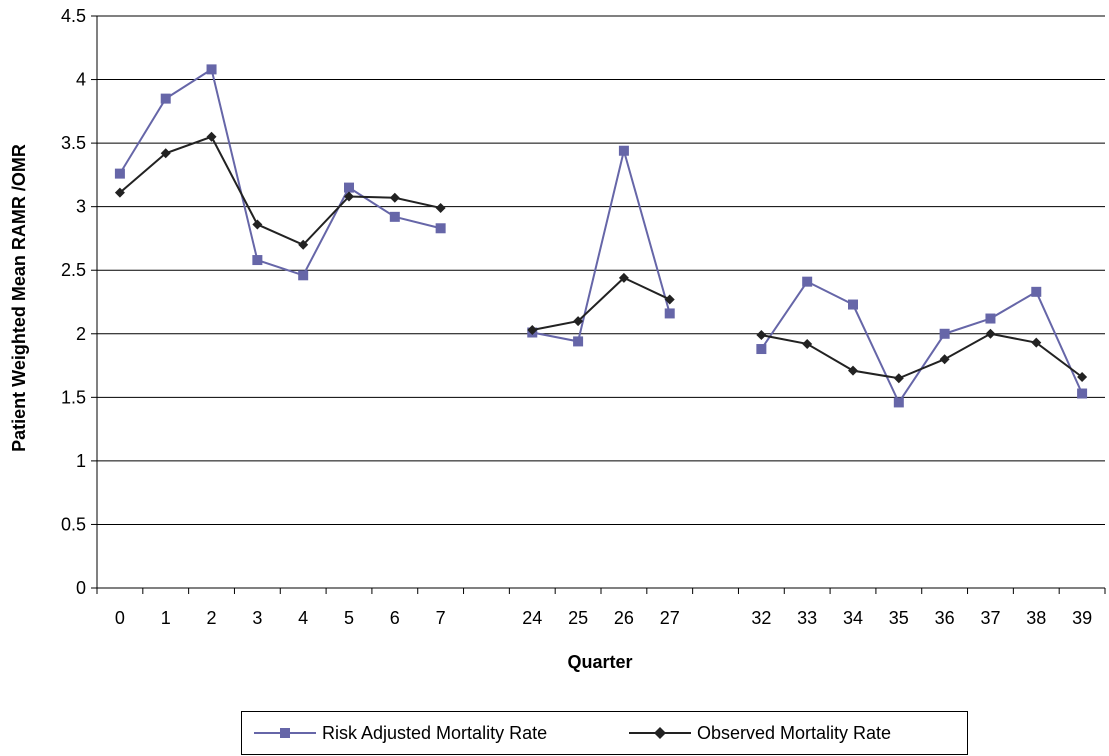 The width and height of the screenshot is (1109, 756). What do you see at coordinates (899, 618) in the screenshot?
I see `x-tick-label-35: 35` at bounding box center [899, 618].